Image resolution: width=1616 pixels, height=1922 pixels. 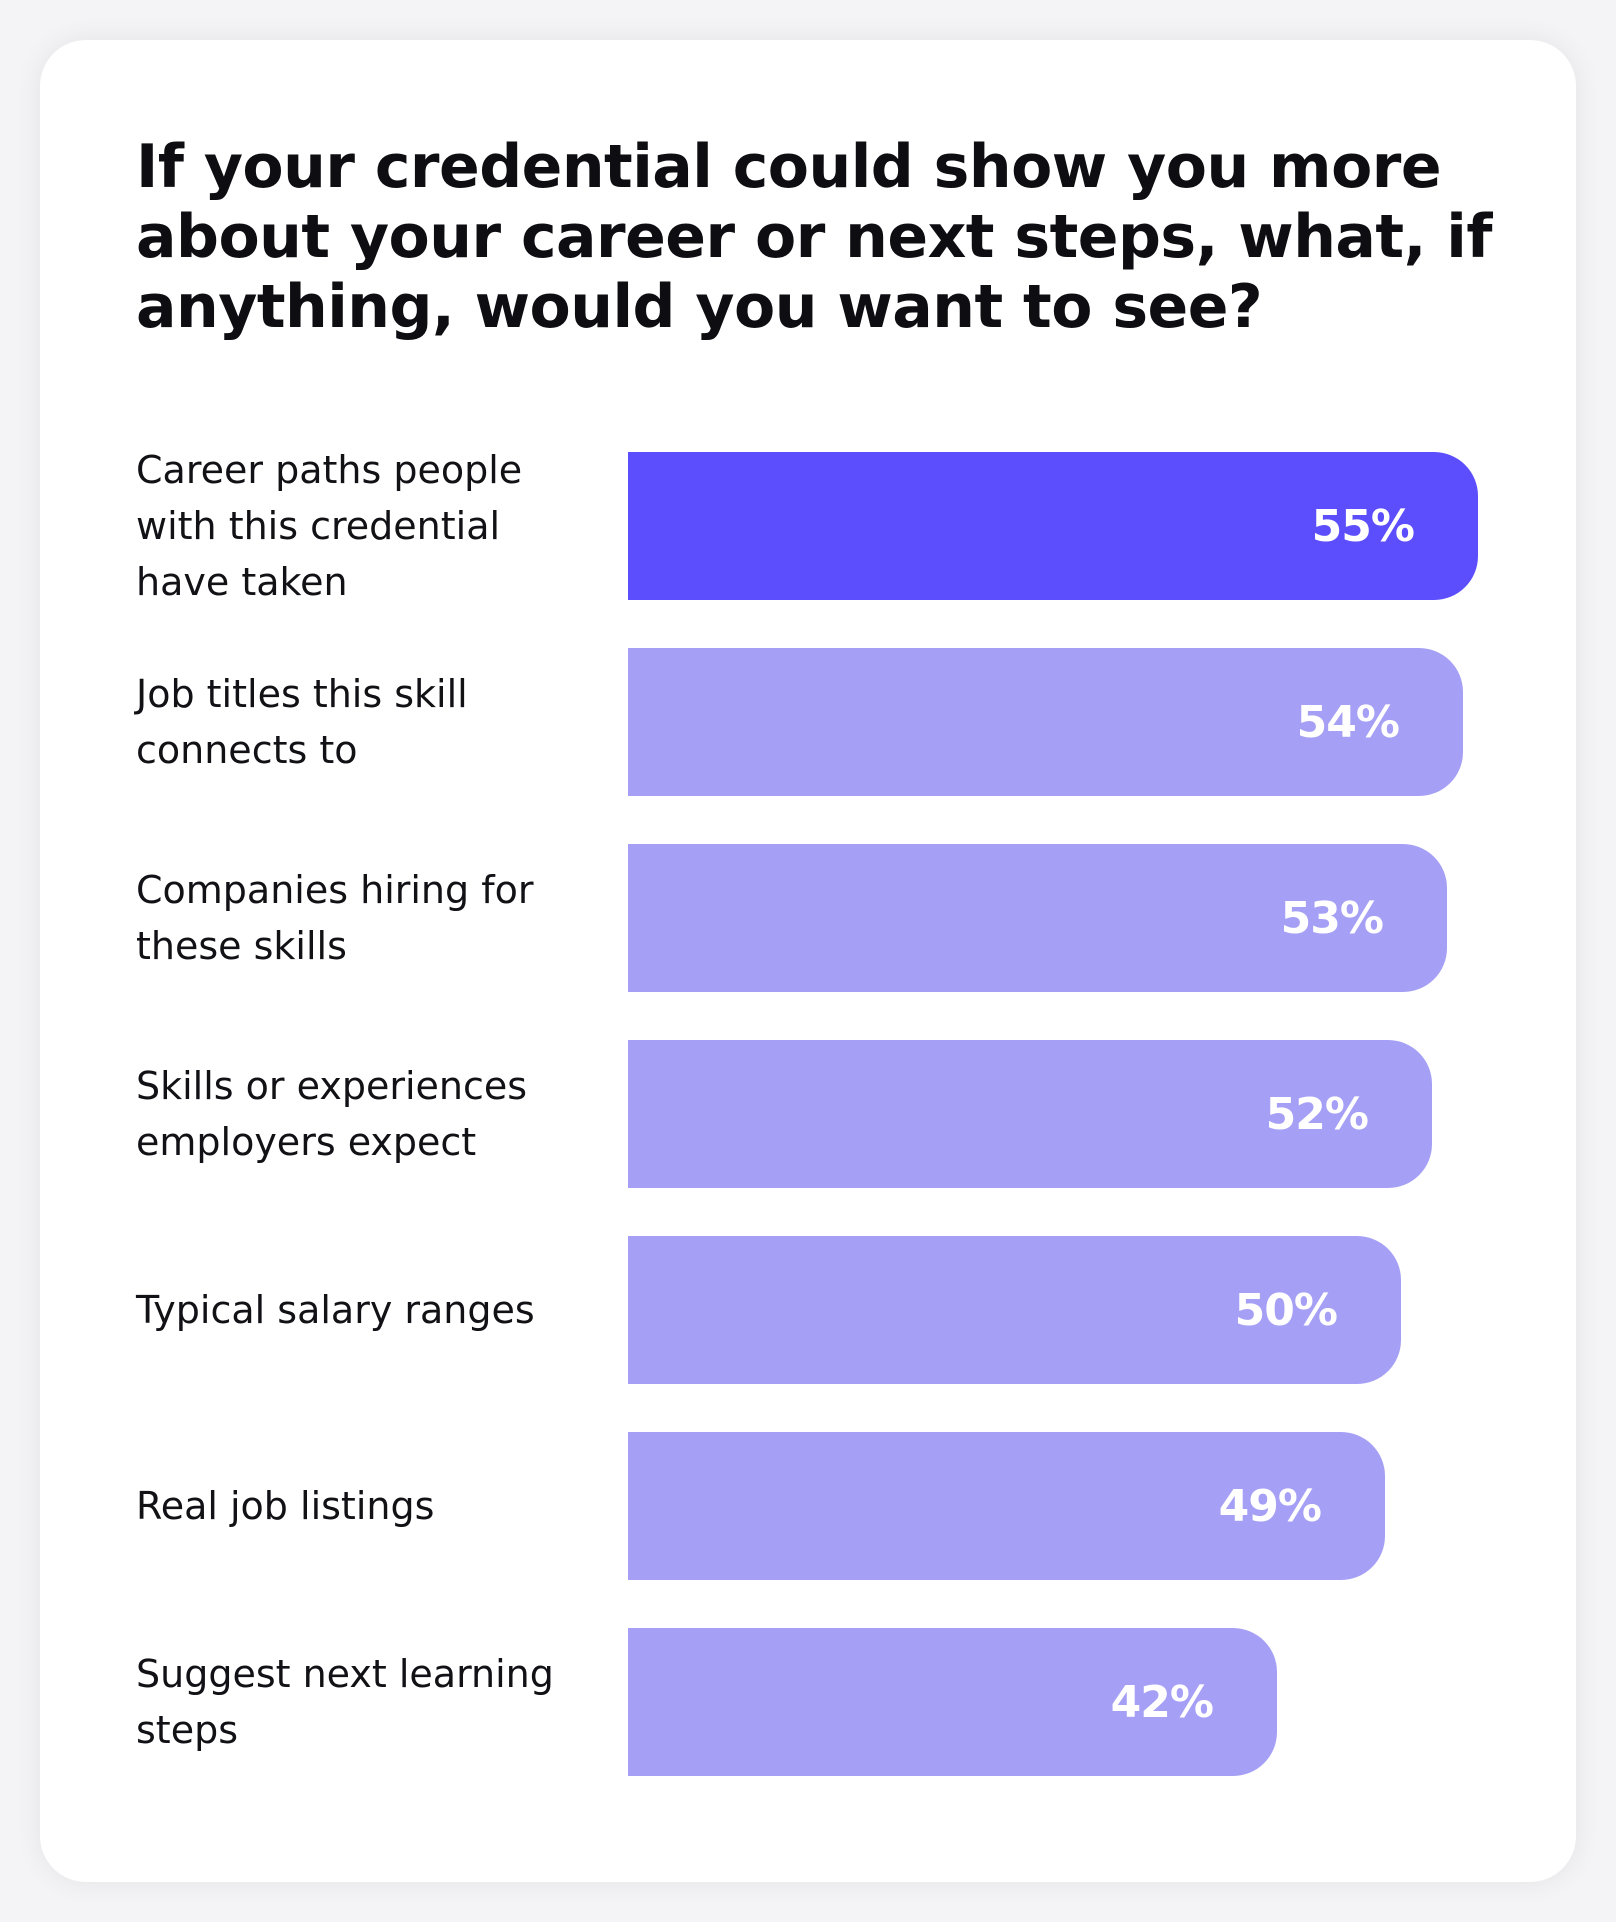 I want to click on bar: 54%, so click(x=1045, y=722).